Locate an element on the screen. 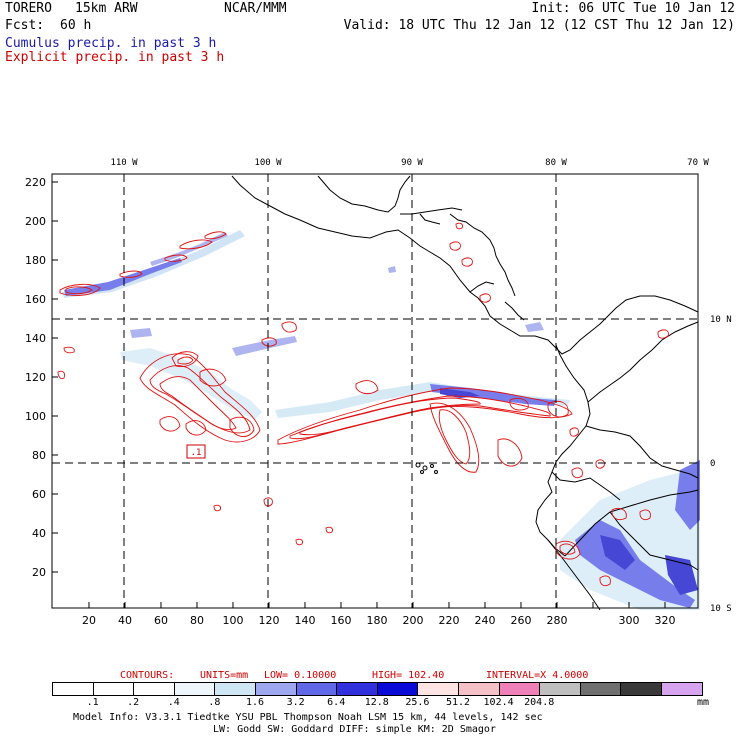 The height and width of the screenshot is (740, 740). y-tick-label: 140 is located at coordinates (35, 338).